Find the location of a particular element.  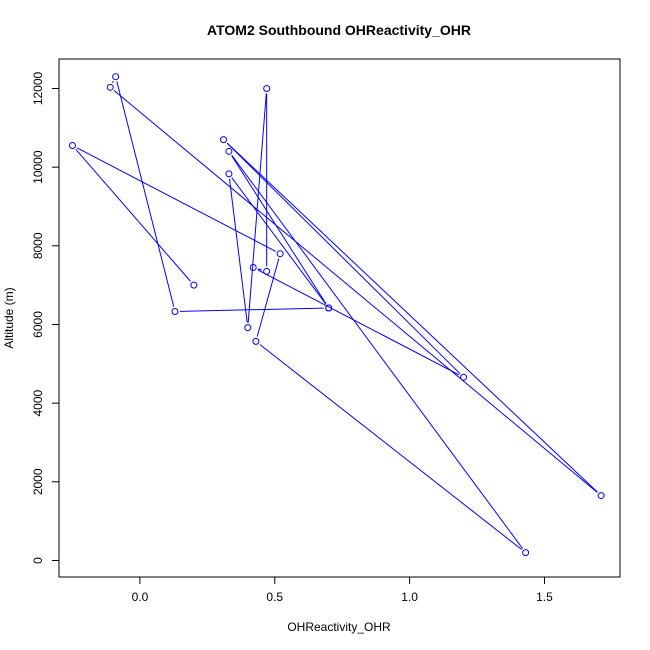

y-tick-label: 12000 is located at coordinates (38, 88).